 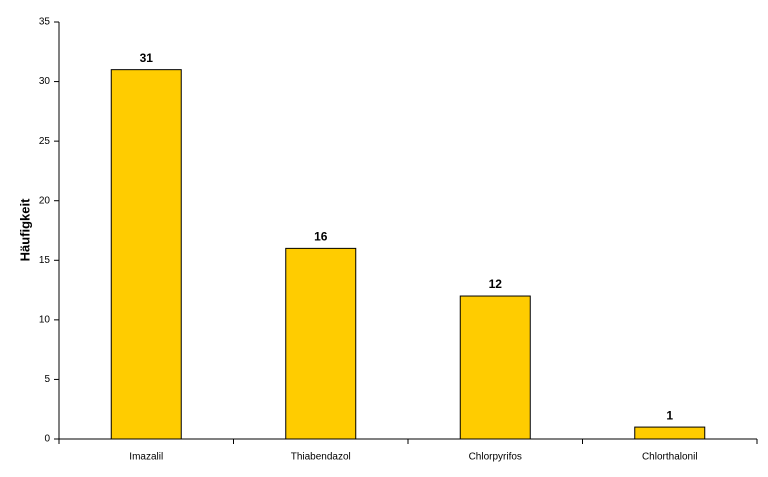 What do you see at coordinates (321, 457) in the screenshot?
I see `x-tick-label: Thiabendazol` at bounding box center [321, 457].